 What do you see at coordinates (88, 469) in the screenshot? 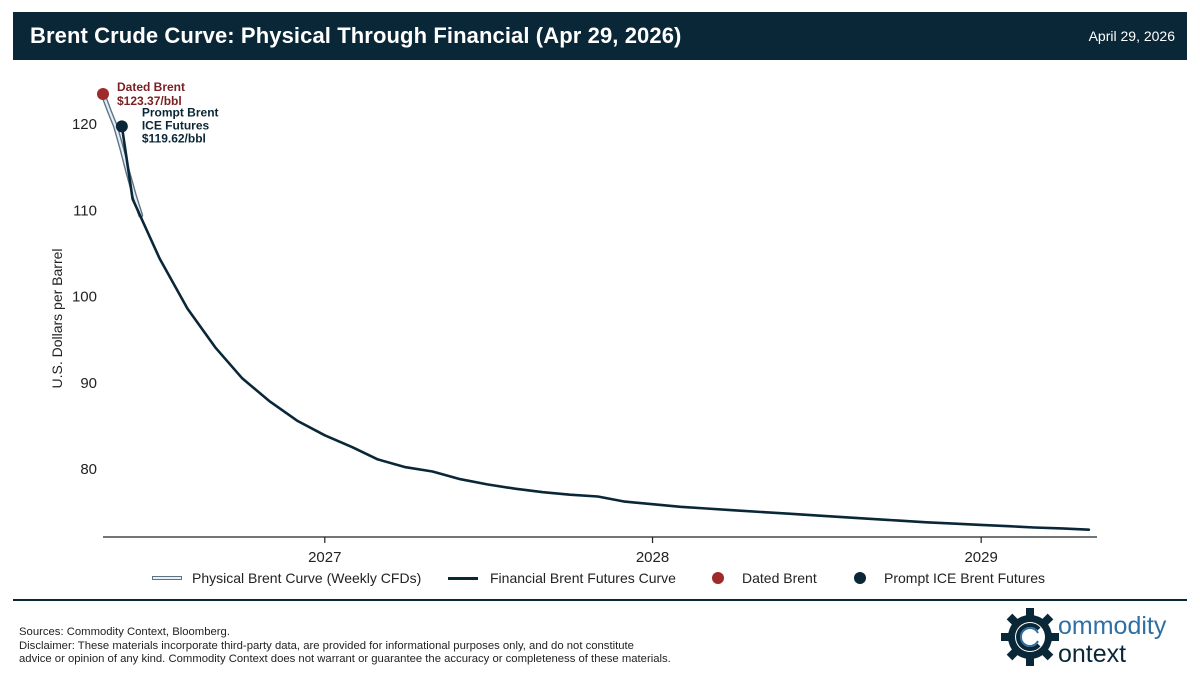
I see `y-tick-label: 80` at bounding box center [88, 469].